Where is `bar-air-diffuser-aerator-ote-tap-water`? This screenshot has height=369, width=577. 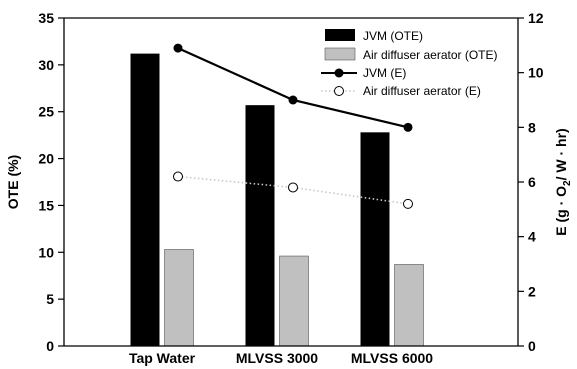
bar-air-diffuser-aerator-ote-tap-water is located at coordinates (179, 298).